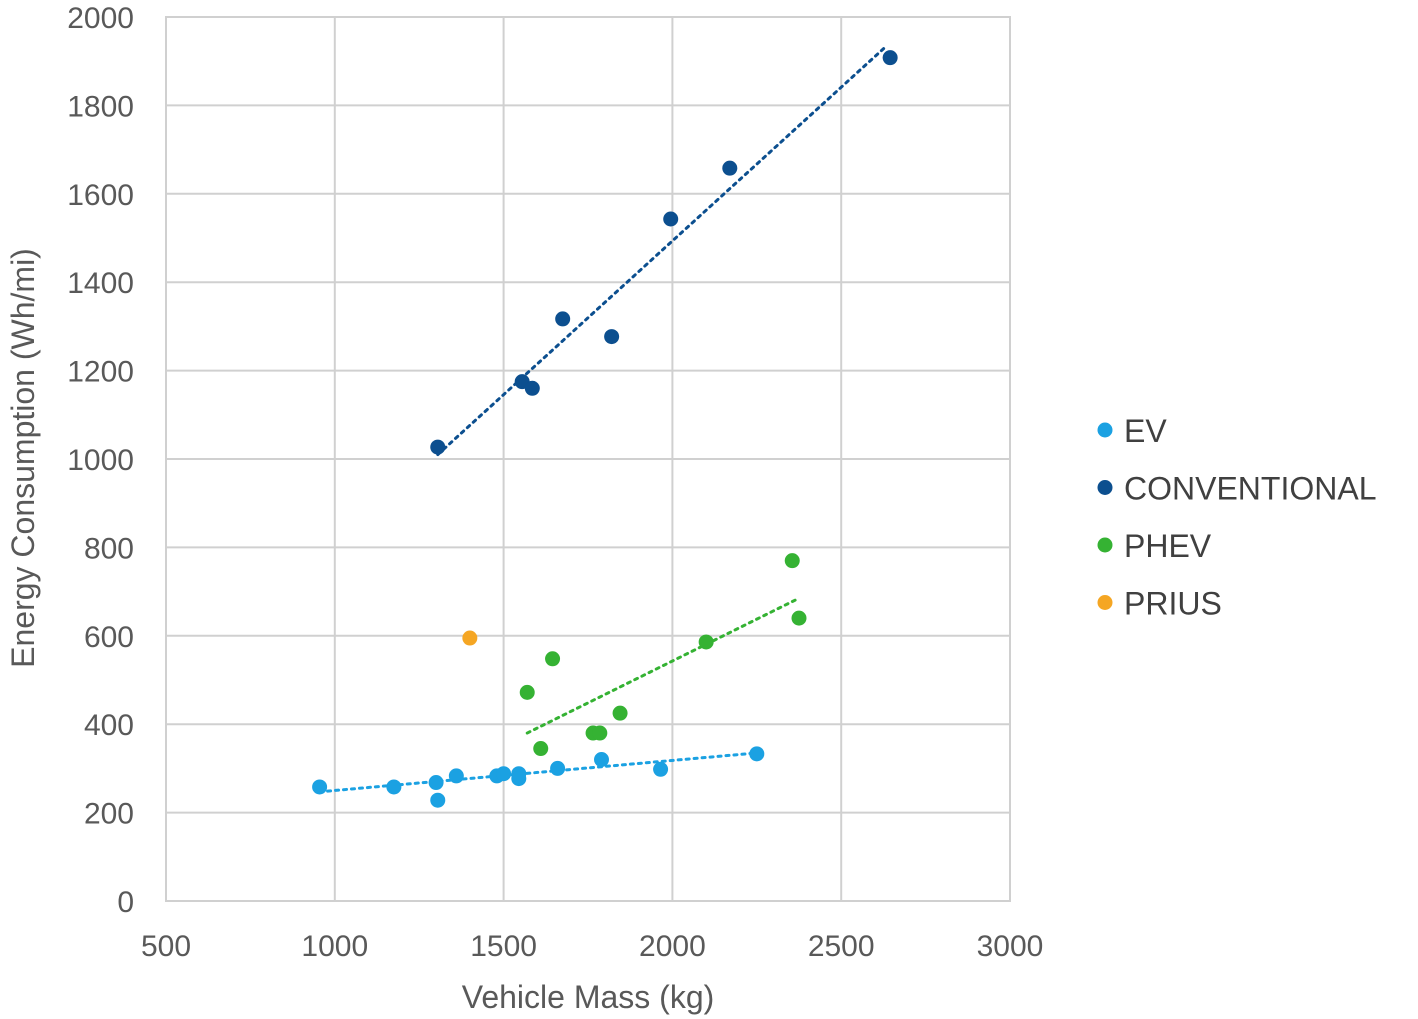 This screenshot has height=1019, width=1418. Describe the element at coordinates (588, 997) in the screenshot. I see `x-axis-title: Vehicle Mass (kg)` at that location.